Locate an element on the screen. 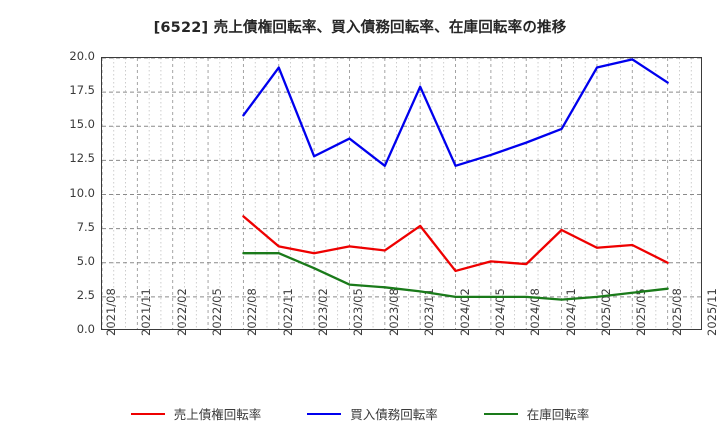 This screenshot has width=720, height=440. y-axis-tick-label: 0.0 is located at coordinates (85, 329).